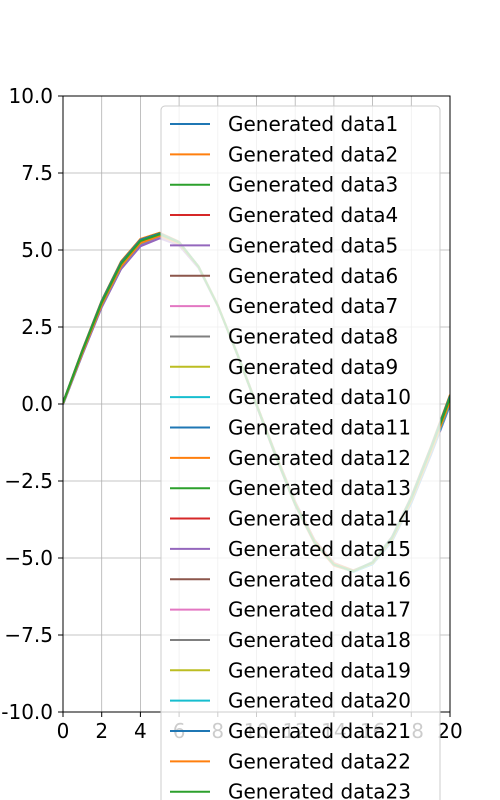 This screenshot has height=800, width=500. Describe the element at coordinates (313, 154) in the screenshot. I see `legend-label: Generated data2` at that location.